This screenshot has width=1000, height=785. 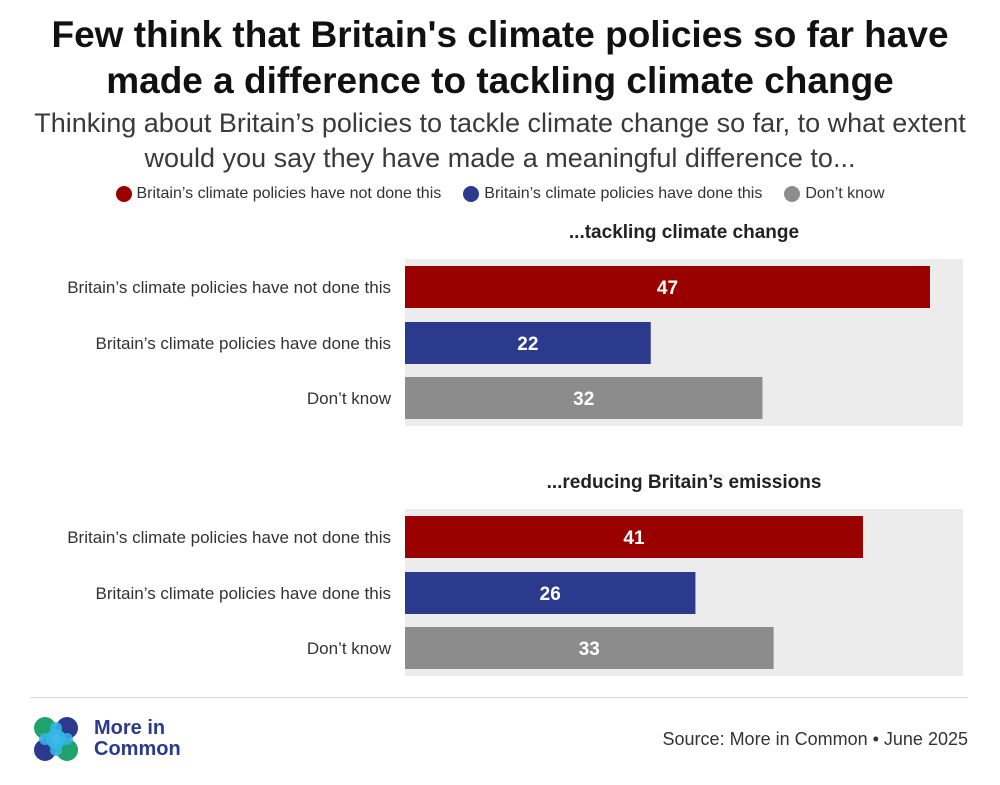 I want to click on chart-2-value-label-2: 26, so click(x=550, y=594).